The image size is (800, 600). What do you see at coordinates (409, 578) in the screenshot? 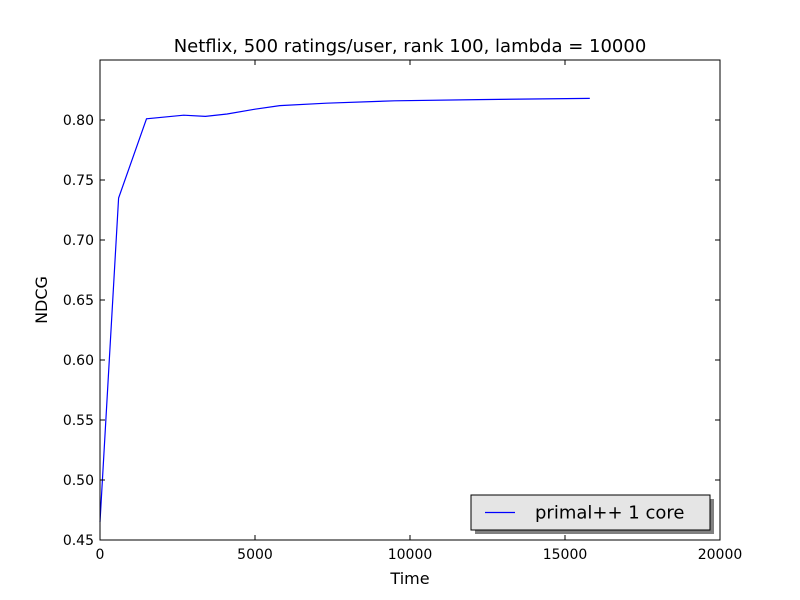
I see `x-axis-label: Time` at bounding box center [409, 578].